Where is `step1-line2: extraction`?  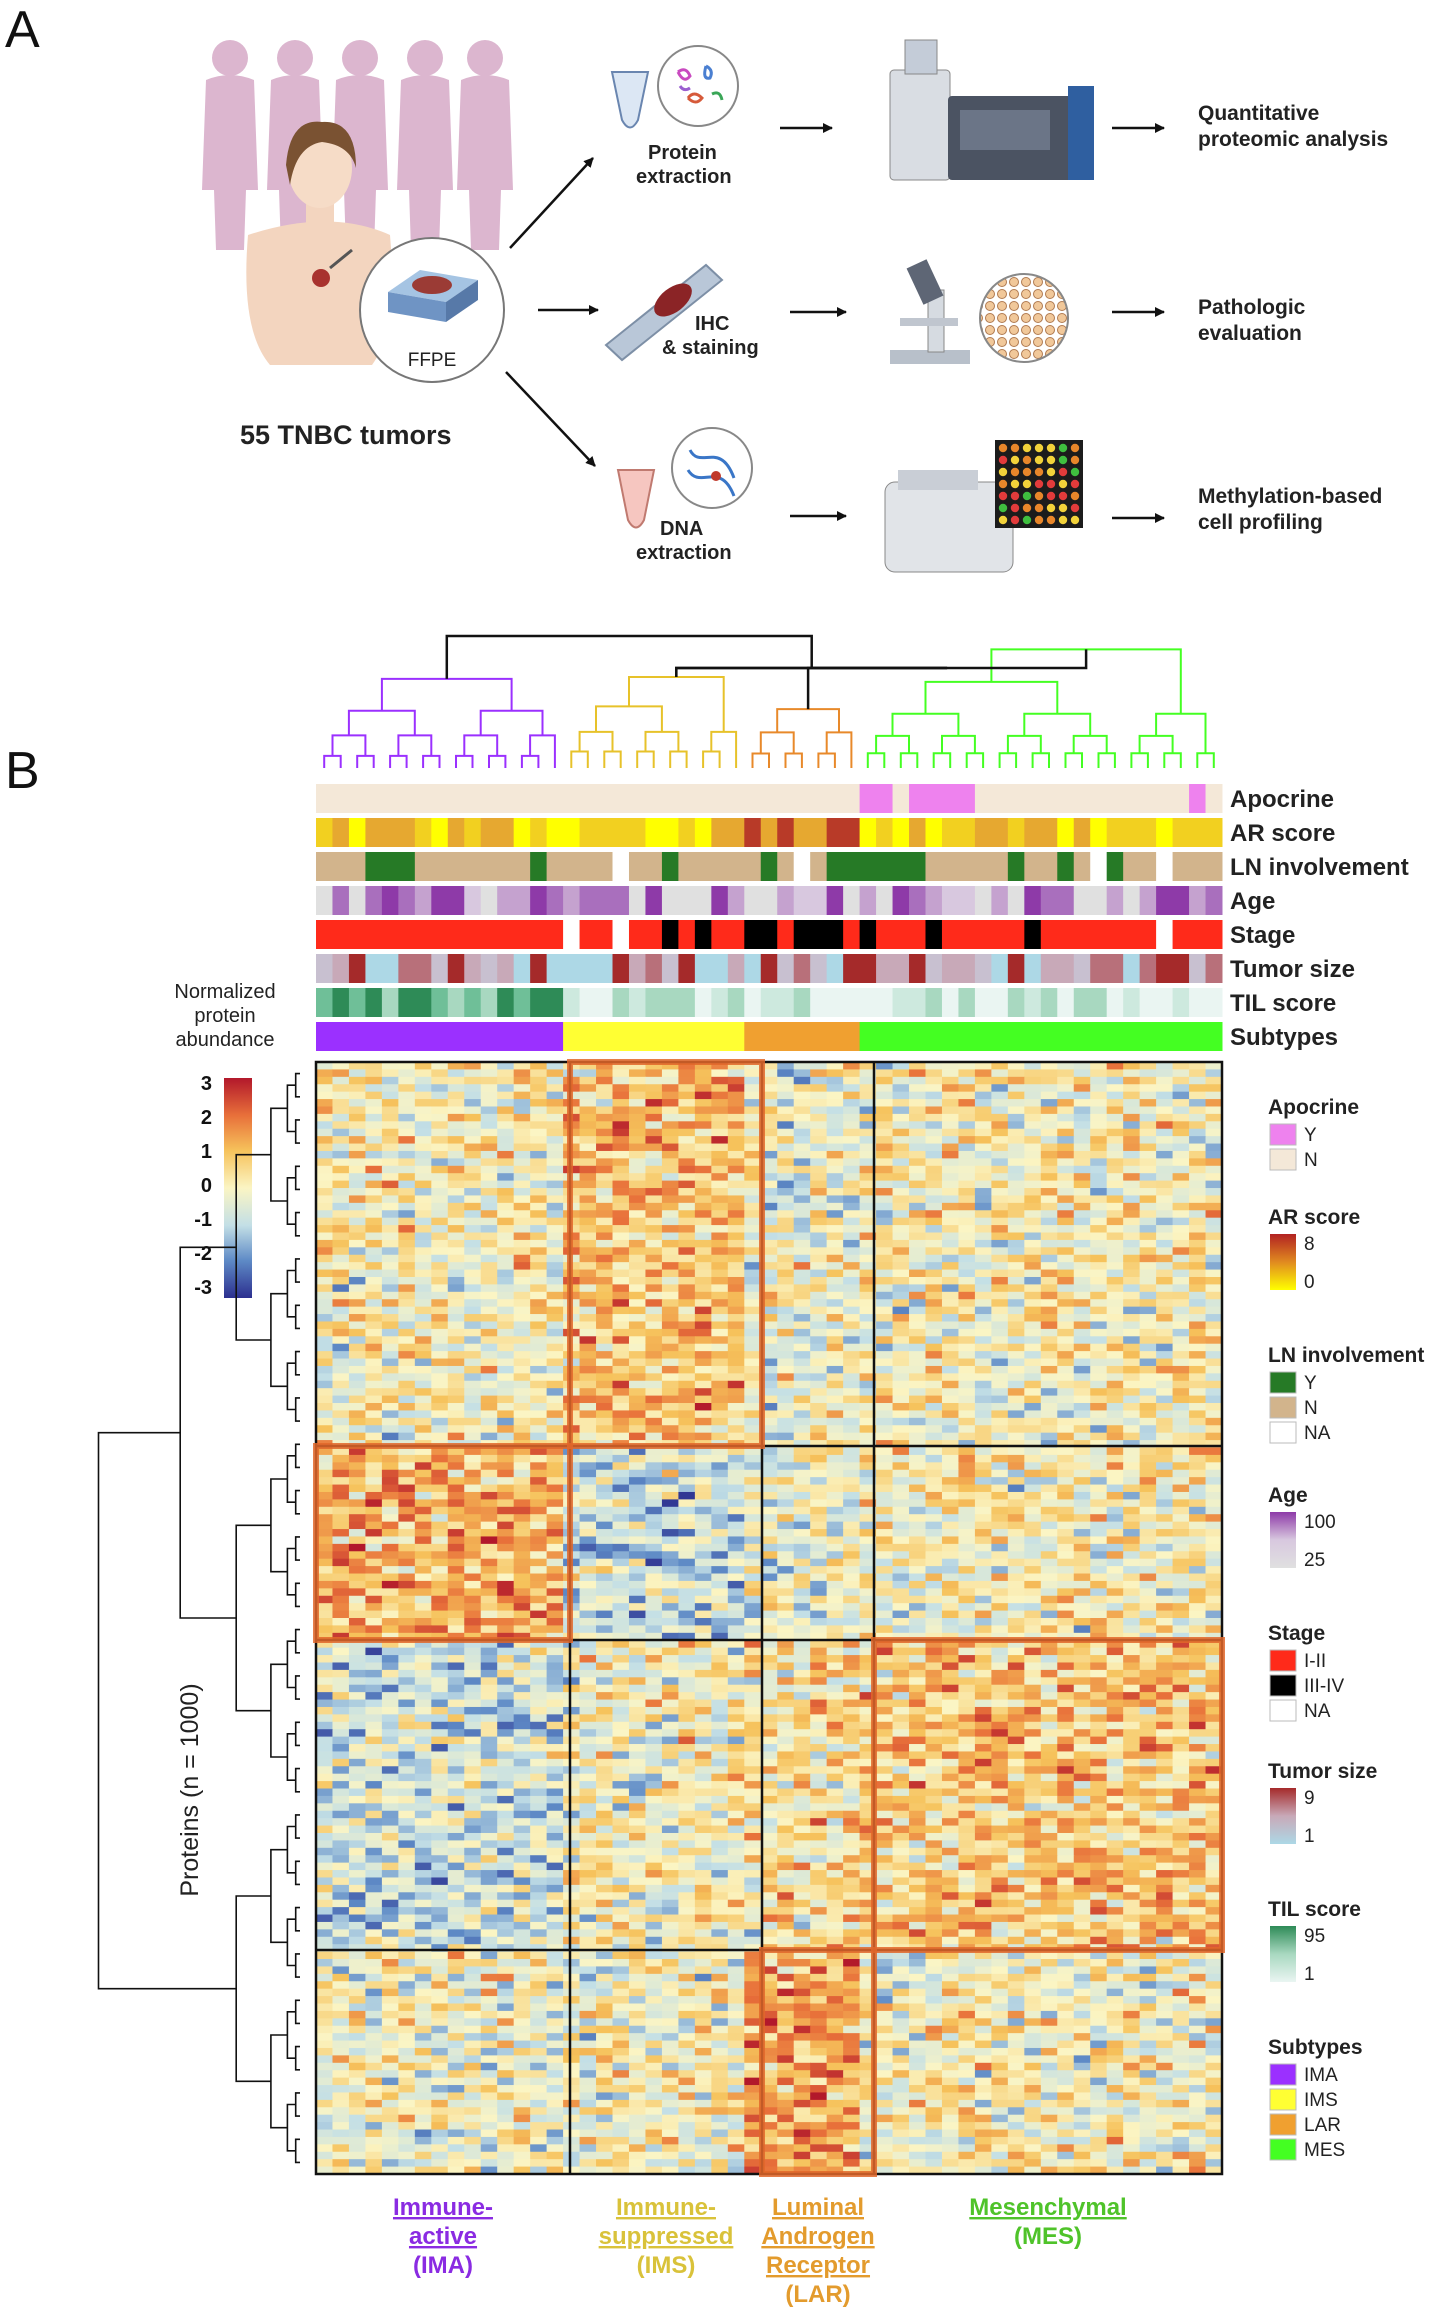 step1-line2: extraction is located at coordinates (684, 177).